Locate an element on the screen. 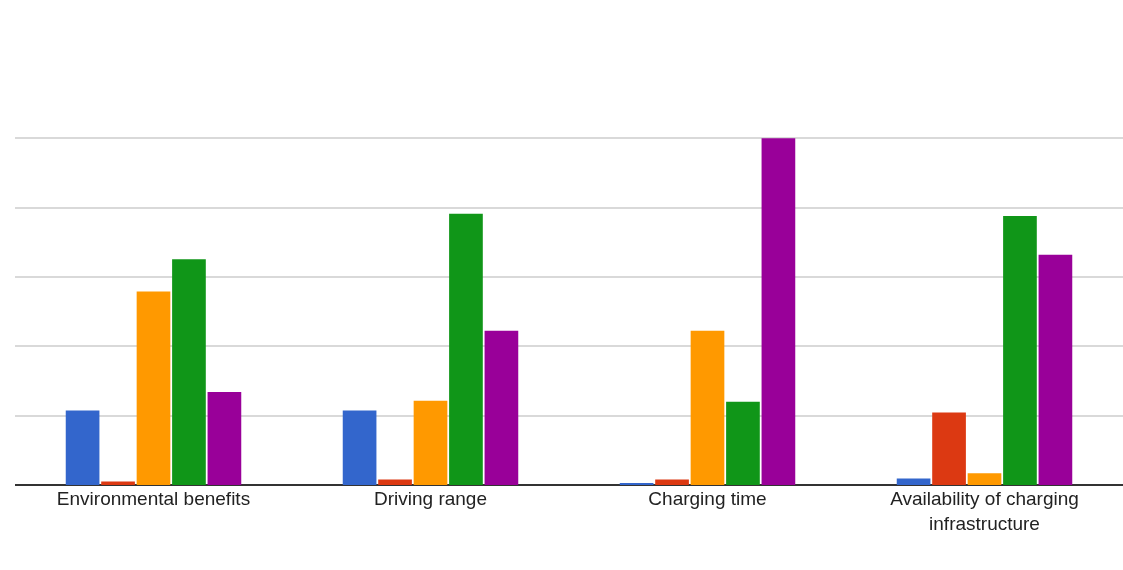 The image size is (1123, 570). x-tick-label: Driving range is located at coordinates (430, 498).